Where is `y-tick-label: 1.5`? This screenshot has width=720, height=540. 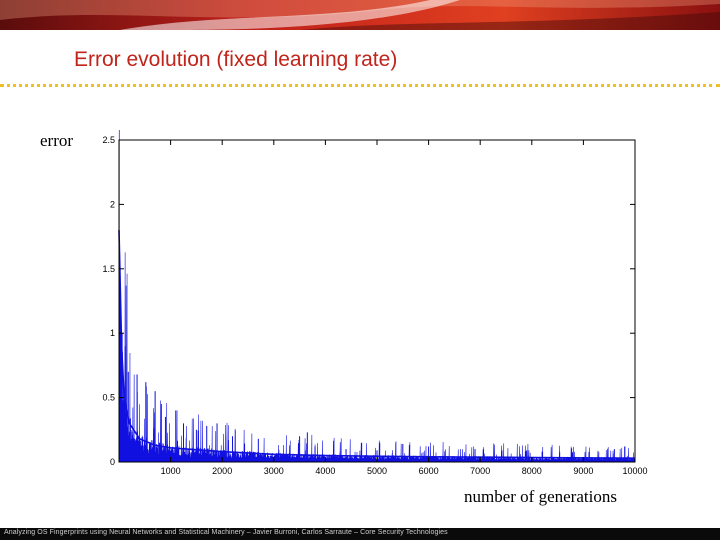 y-tick-label: 1.5 is located at coordinates (108, 269).